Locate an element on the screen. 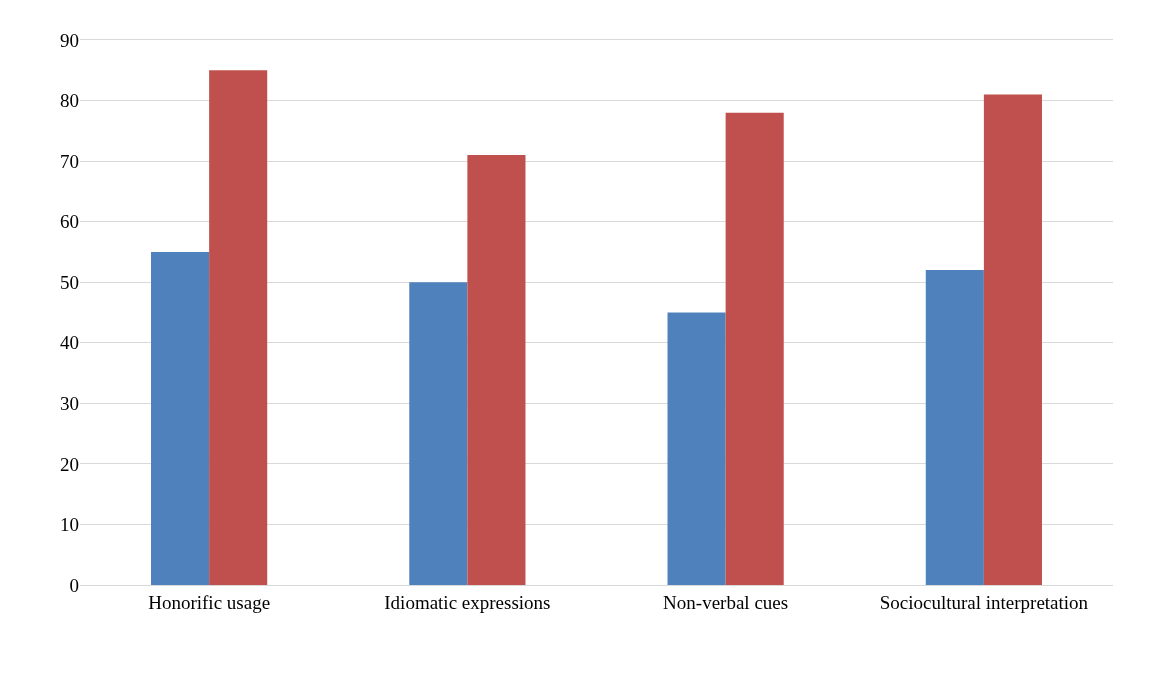  y-tick-label: 60 is located at coordinates (69, 222).